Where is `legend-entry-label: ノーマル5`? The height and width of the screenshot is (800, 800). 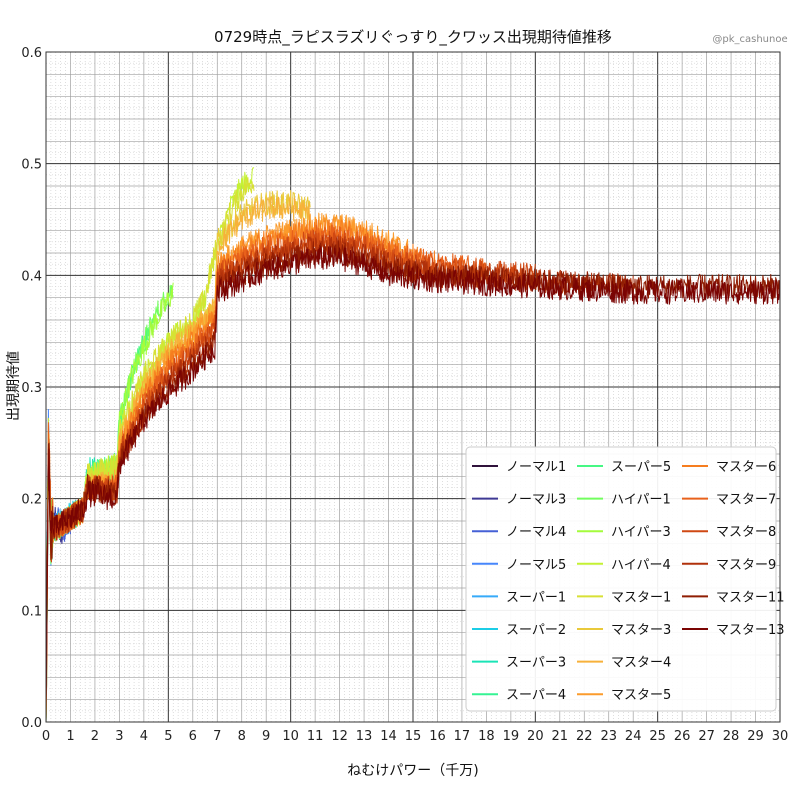
legend-entry-label: ノーマル5 is located at coordinates (536, 565).